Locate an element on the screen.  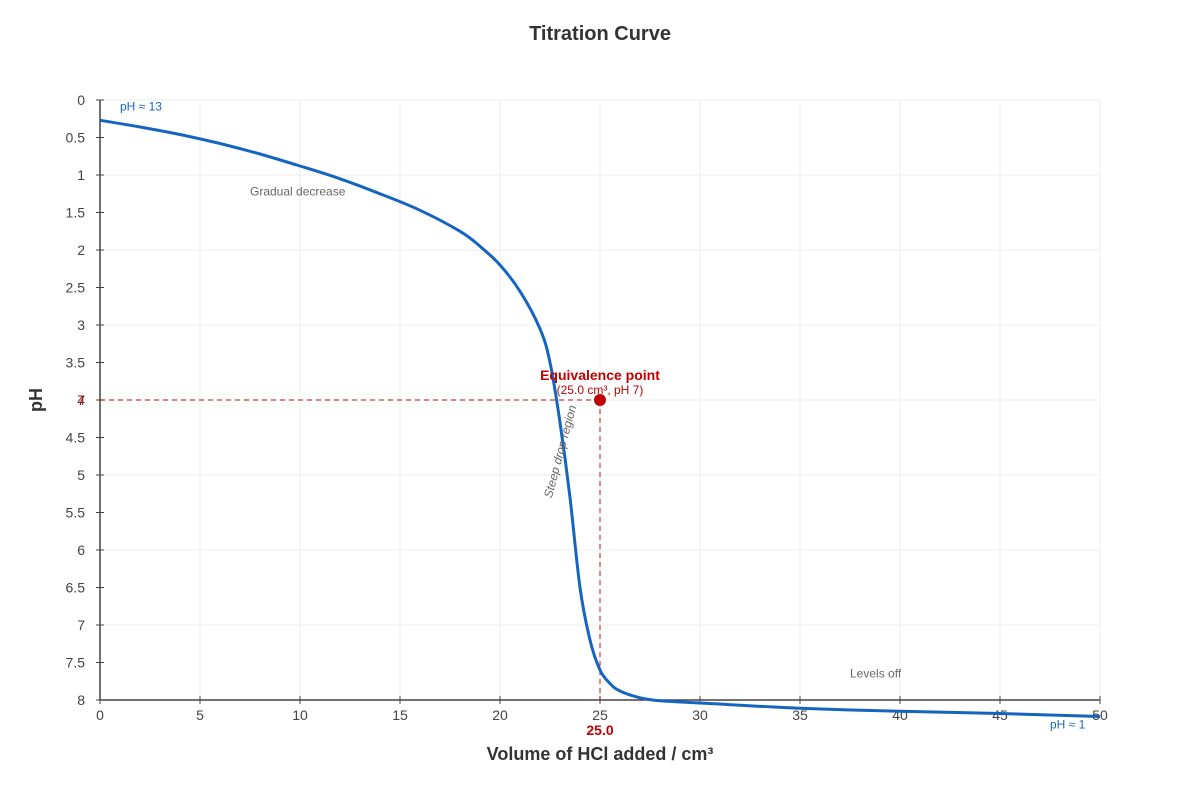
y-tick-label: 4.5 is located at coordinates (76, 438).